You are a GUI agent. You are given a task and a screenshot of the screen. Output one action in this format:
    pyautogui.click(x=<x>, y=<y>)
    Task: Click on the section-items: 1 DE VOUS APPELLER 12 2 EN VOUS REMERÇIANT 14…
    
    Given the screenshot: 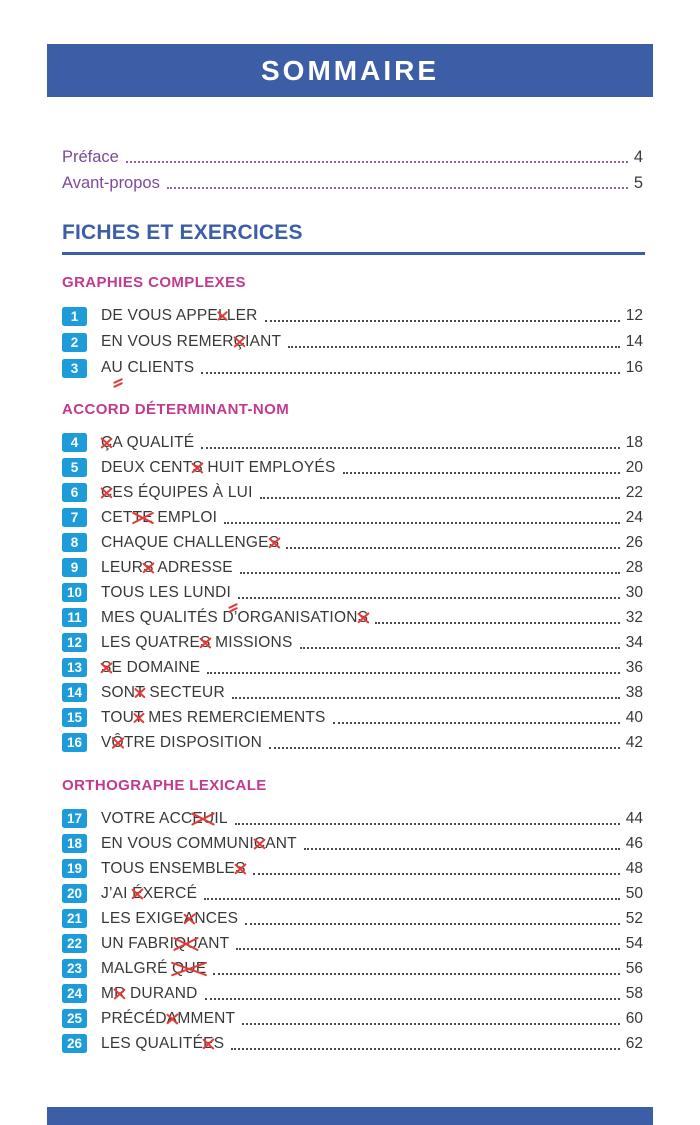 What is the action you would take?
    pyautogui.click(x=352, y=342)
    